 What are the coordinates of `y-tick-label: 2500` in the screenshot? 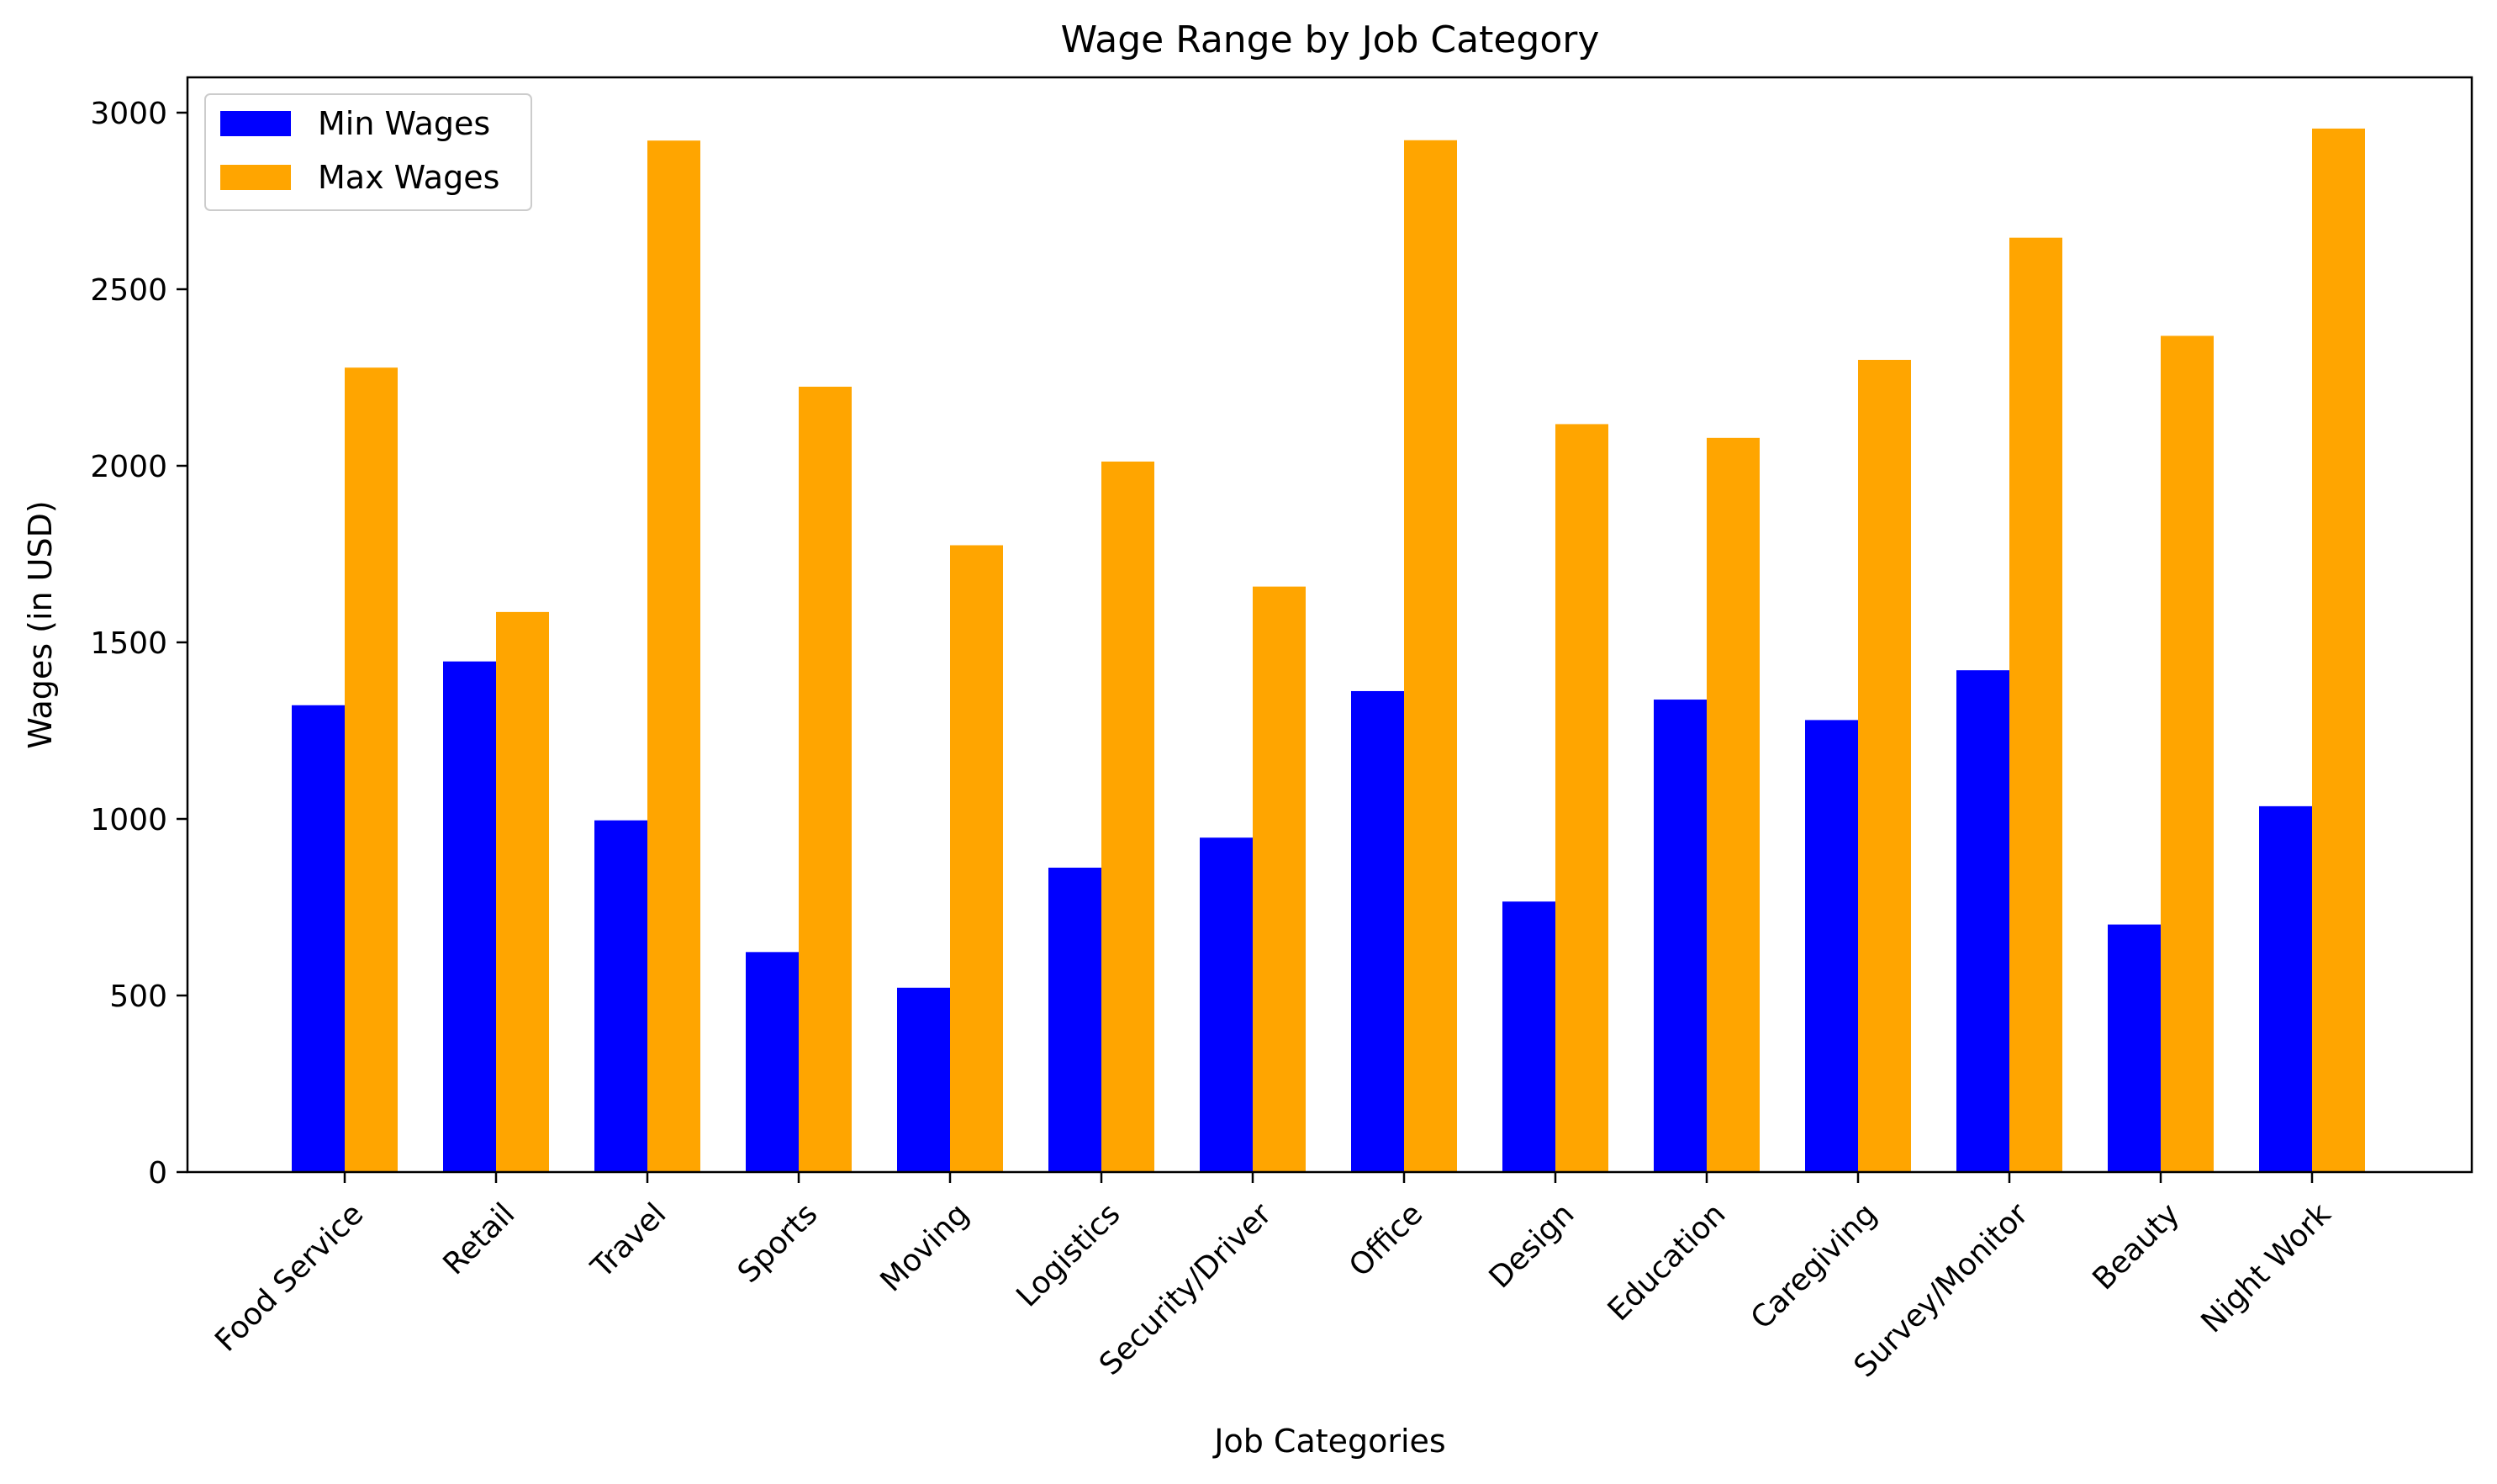 It's located at (128, 290).